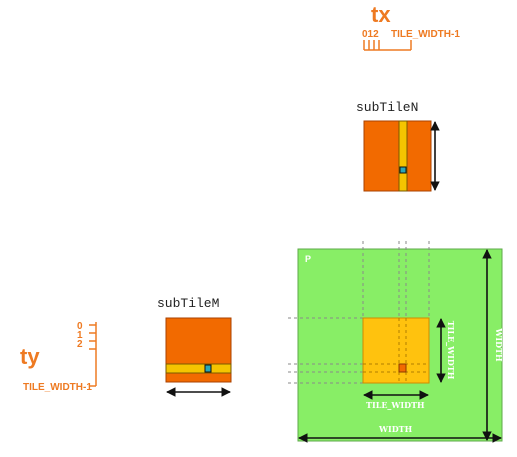 This screenshot has height=457, width=517. I want to click on ty-group: 0 1 2 ty TILE_WIDTH-1, so click(58, 357).